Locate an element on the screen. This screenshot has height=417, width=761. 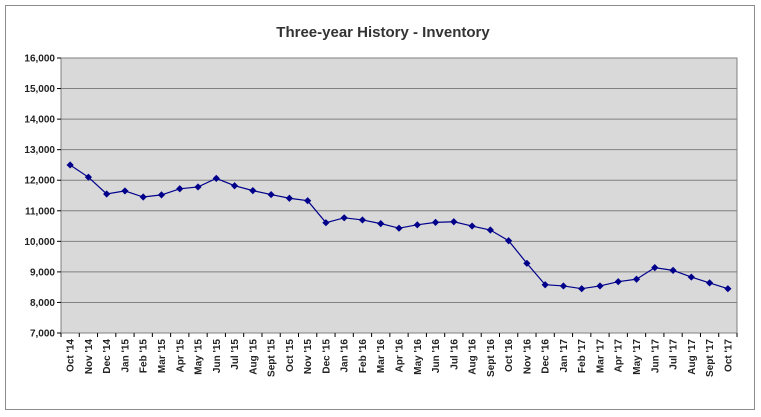
y-tick-label: 7,000 is located at coordinates (42, 334).